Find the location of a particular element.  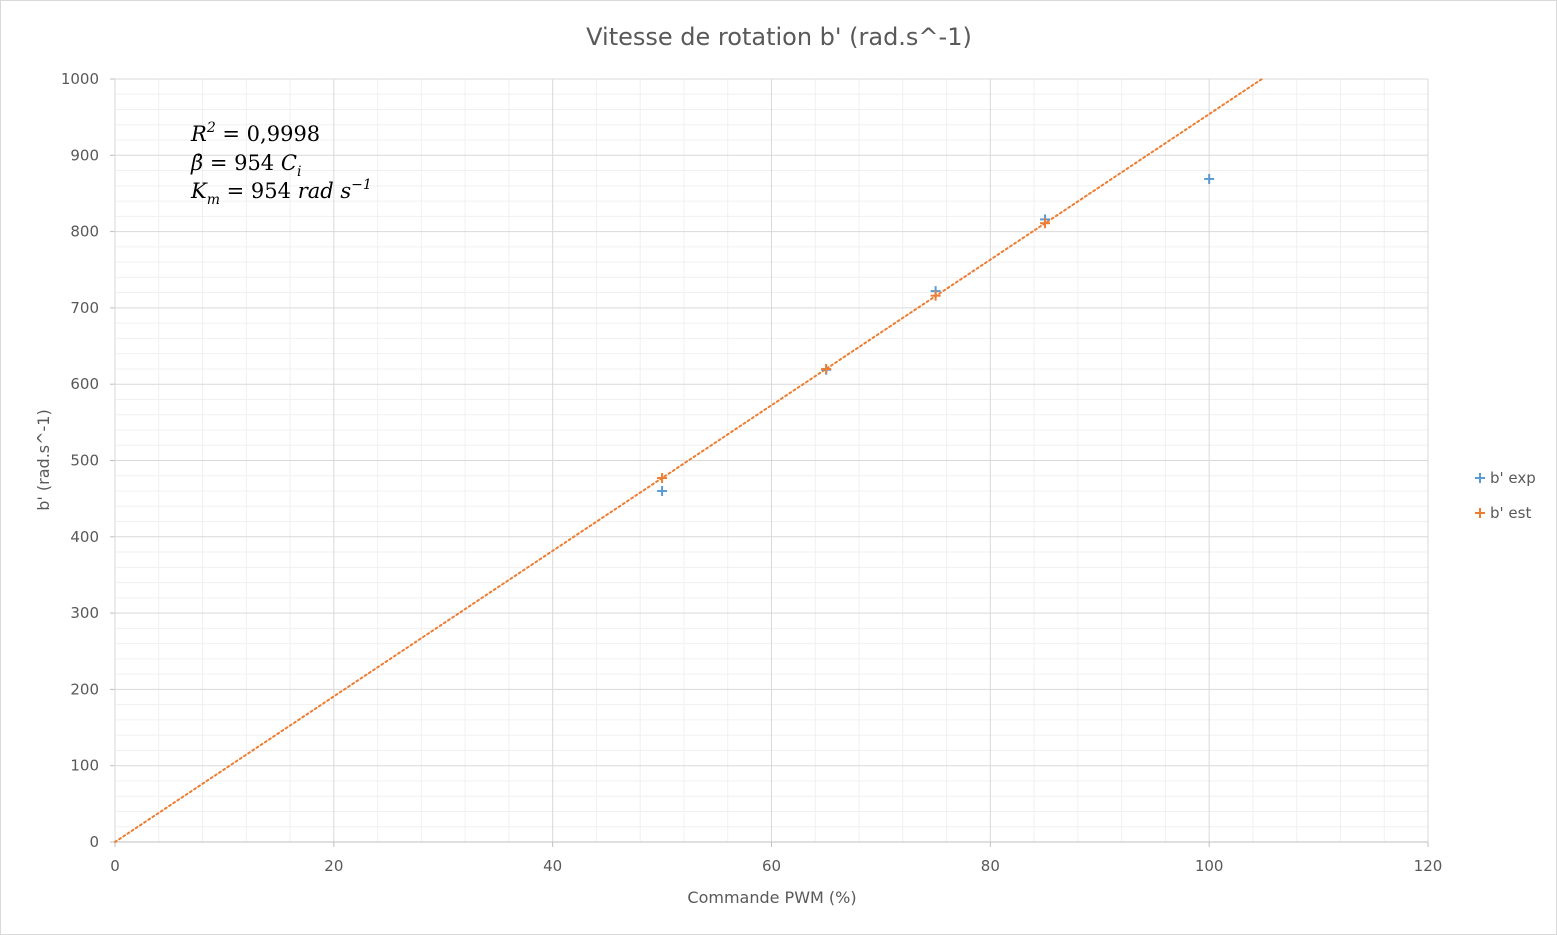

y-tick-label: 600 is located at coordinates (84, 384).